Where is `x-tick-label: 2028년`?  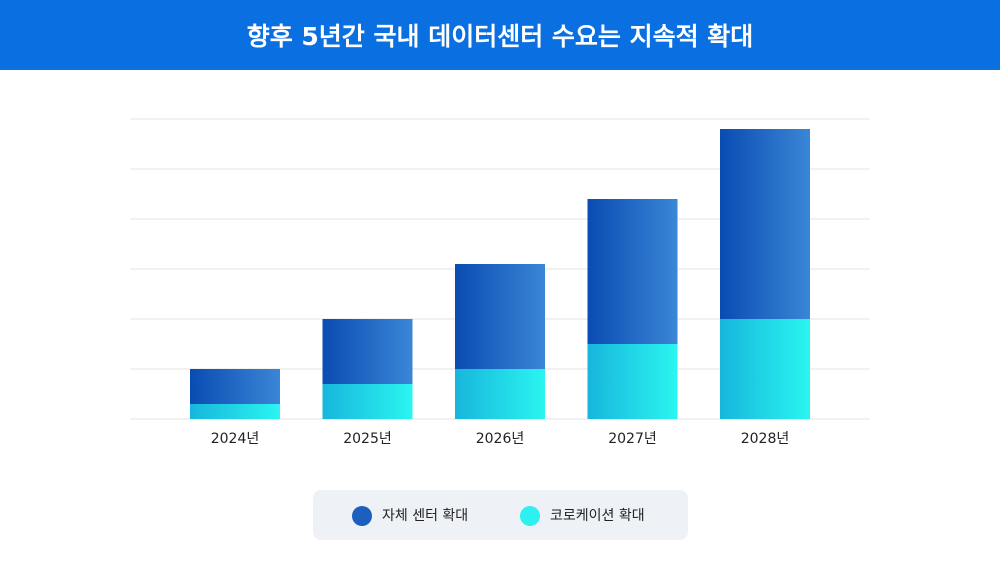 x-tick-label: 2028년 is located at coordinates (765, 439).